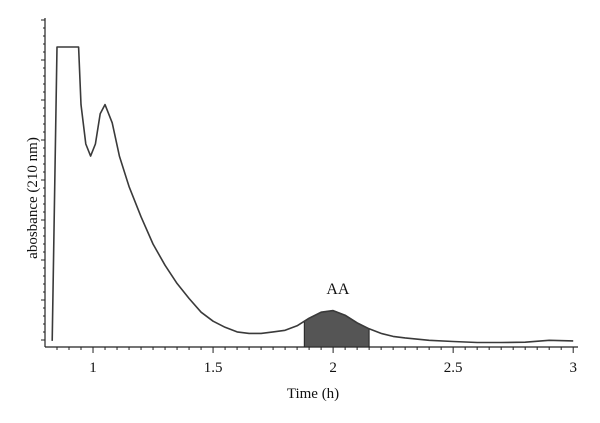 This screenshot has height=423, width=600. Describe the element at coordinates (573, 368) in the screenshot. I see `x-tick-label: 3` at that location.